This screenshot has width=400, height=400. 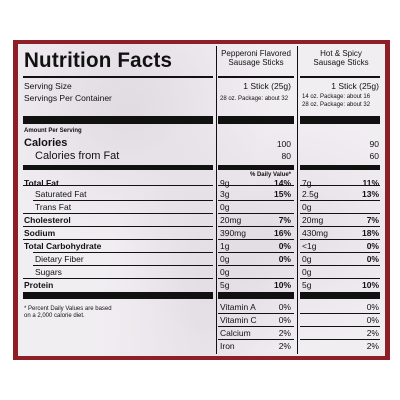 I want to click on hot-spicy-calories: 90, so click(x=374, y=144).